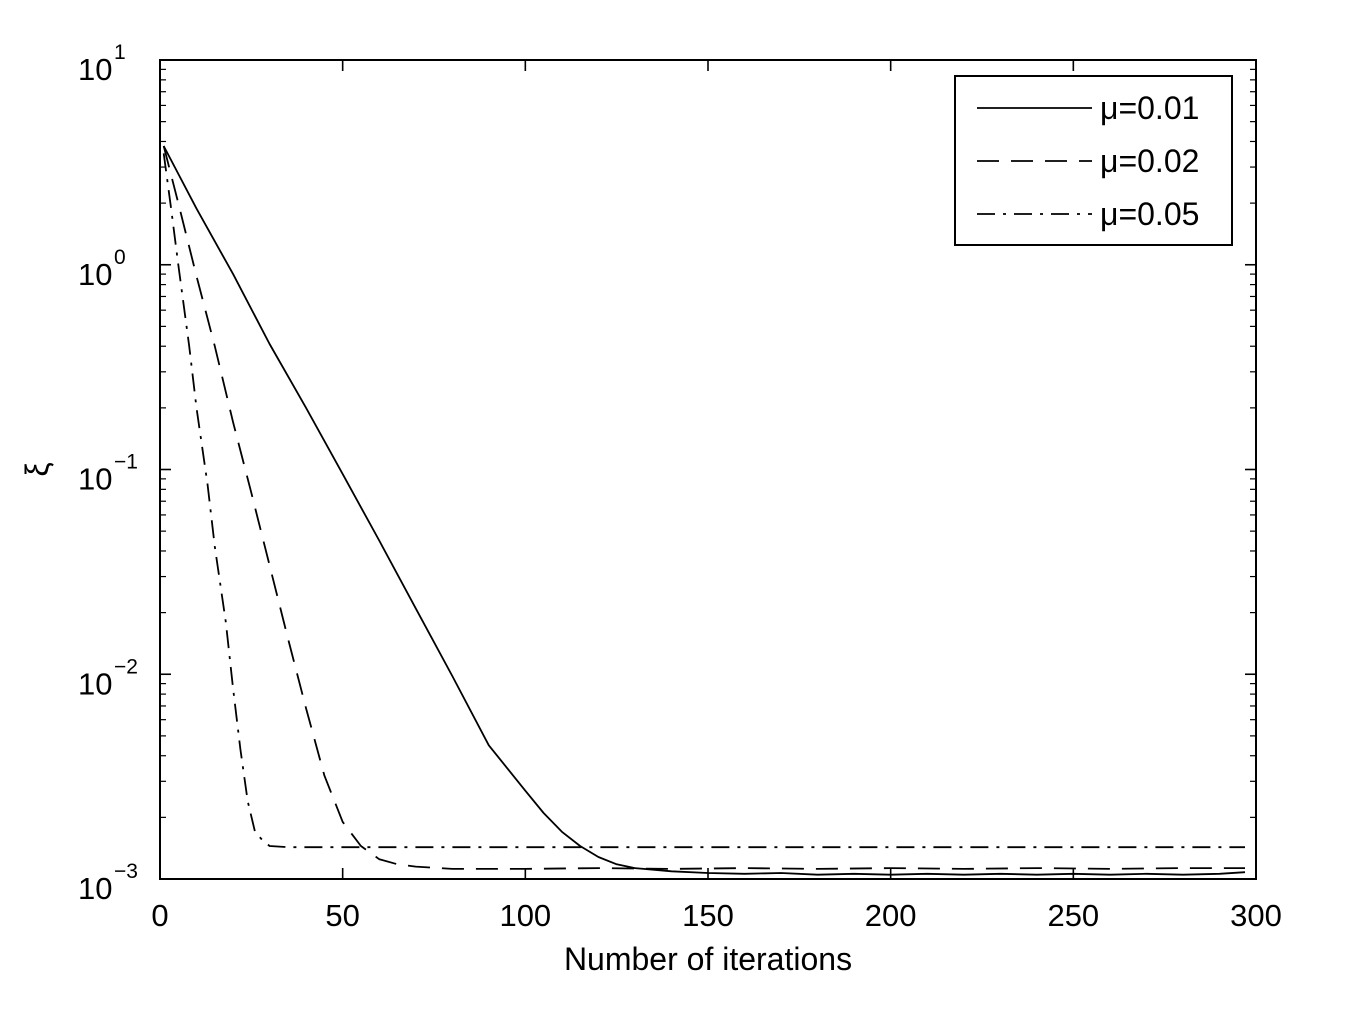 The height and width of the screenshot is (1016, 1348). I want to click on y-axis-label: ξ, so click(37, 469).